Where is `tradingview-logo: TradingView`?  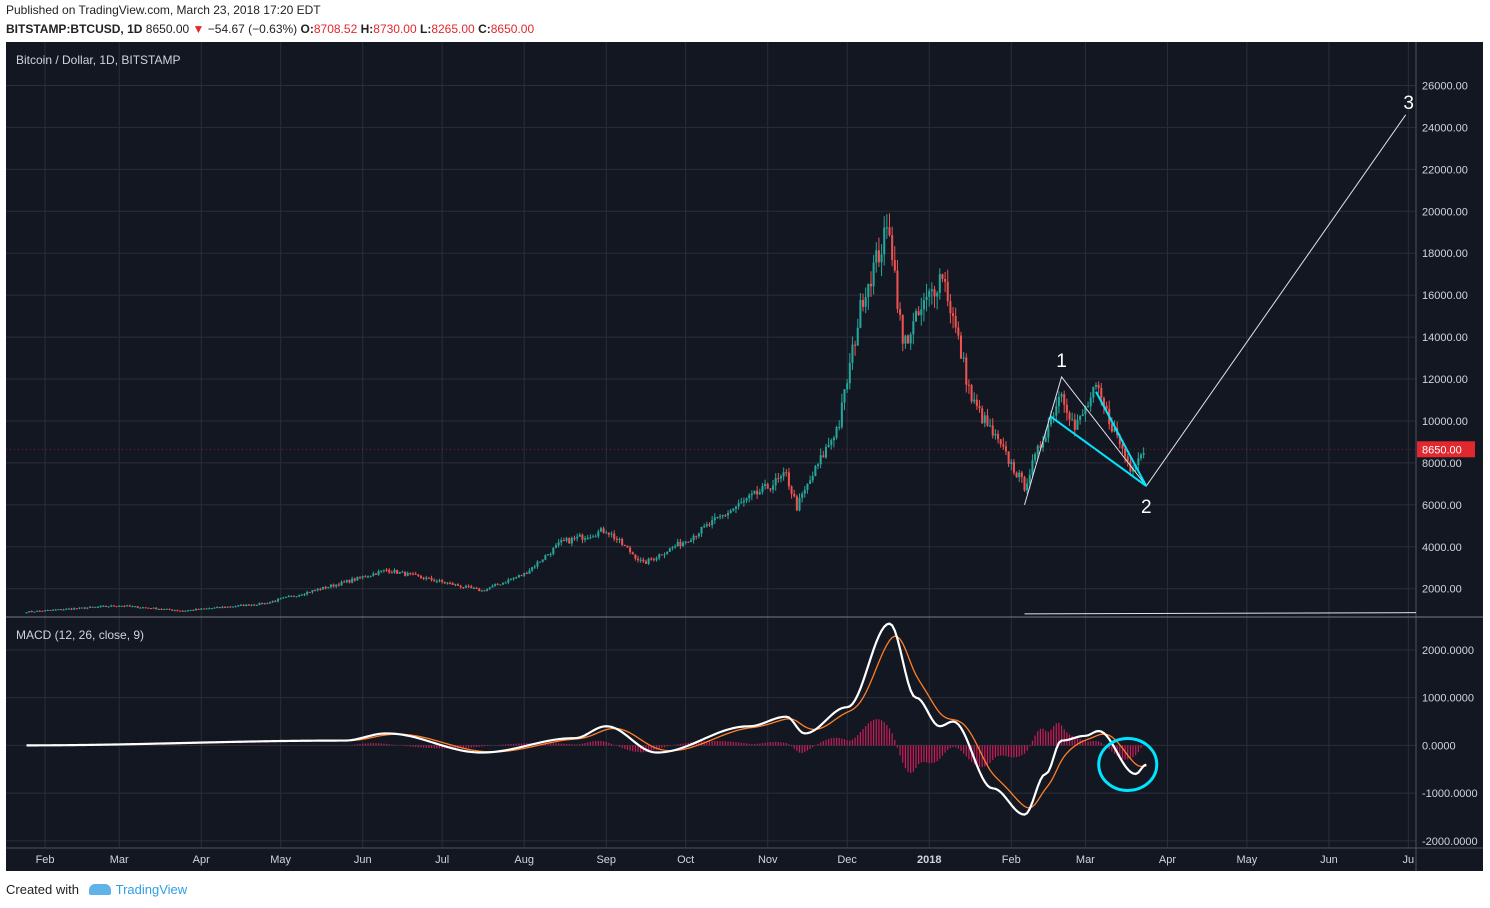 tradingview-logo: TradingView is located at coordinates (137, 889).